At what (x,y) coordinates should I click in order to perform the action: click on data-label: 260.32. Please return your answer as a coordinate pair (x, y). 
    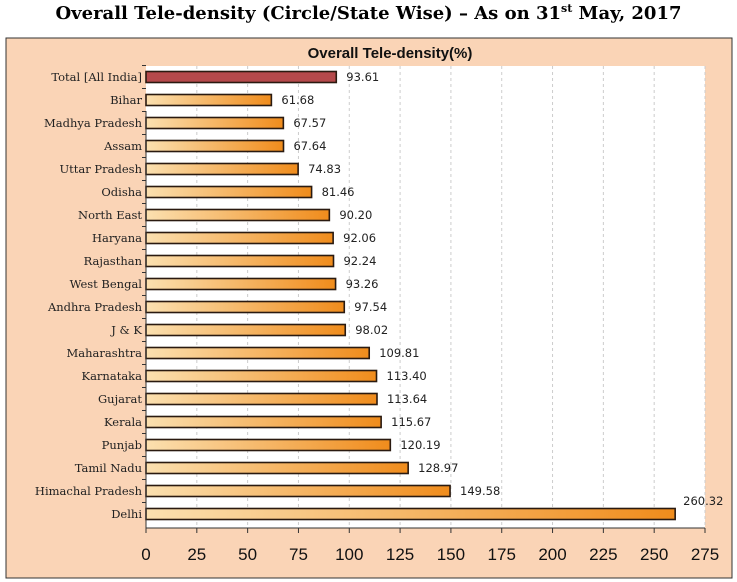
    Looking at the image, I should click on (703, 501).